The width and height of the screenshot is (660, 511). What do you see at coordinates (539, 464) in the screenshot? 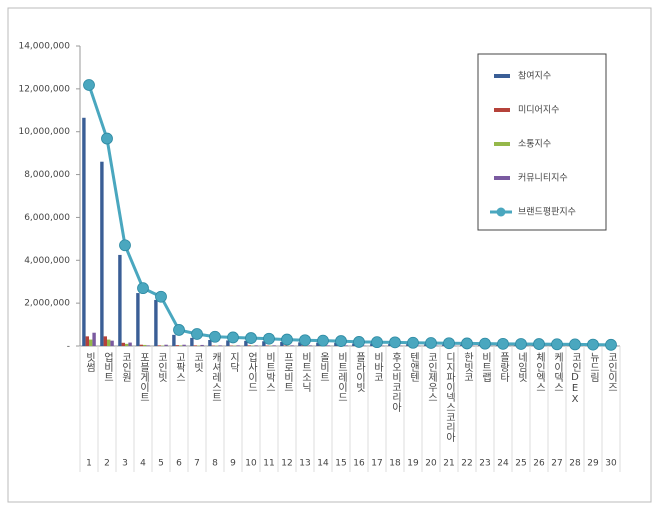
I see `rank-label: 26` at bounding box center [539, 464].